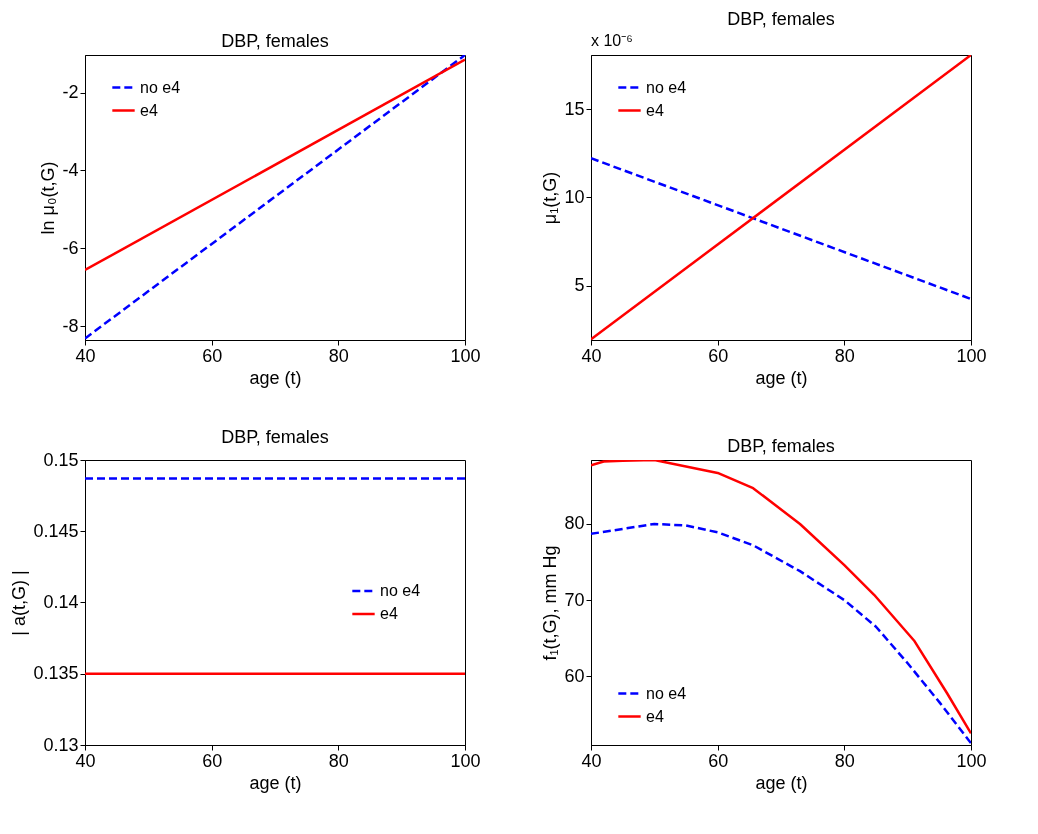 The width and height of the screenshot is (1038, 834). I want to click on y-axis-title: μ₁(t,G), so click(550, 198).